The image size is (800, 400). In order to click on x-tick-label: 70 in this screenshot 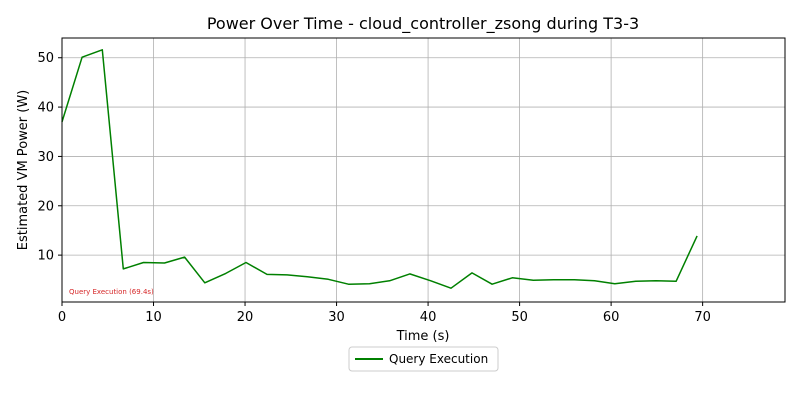, I will do `click(702, 317)`.